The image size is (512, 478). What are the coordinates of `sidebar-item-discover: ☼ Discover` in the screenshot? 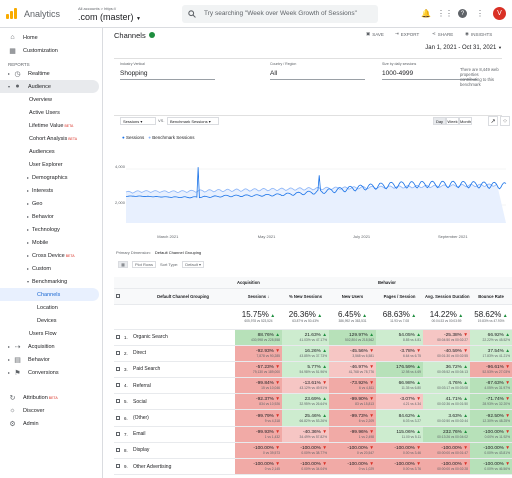 It's located at (27, 410).